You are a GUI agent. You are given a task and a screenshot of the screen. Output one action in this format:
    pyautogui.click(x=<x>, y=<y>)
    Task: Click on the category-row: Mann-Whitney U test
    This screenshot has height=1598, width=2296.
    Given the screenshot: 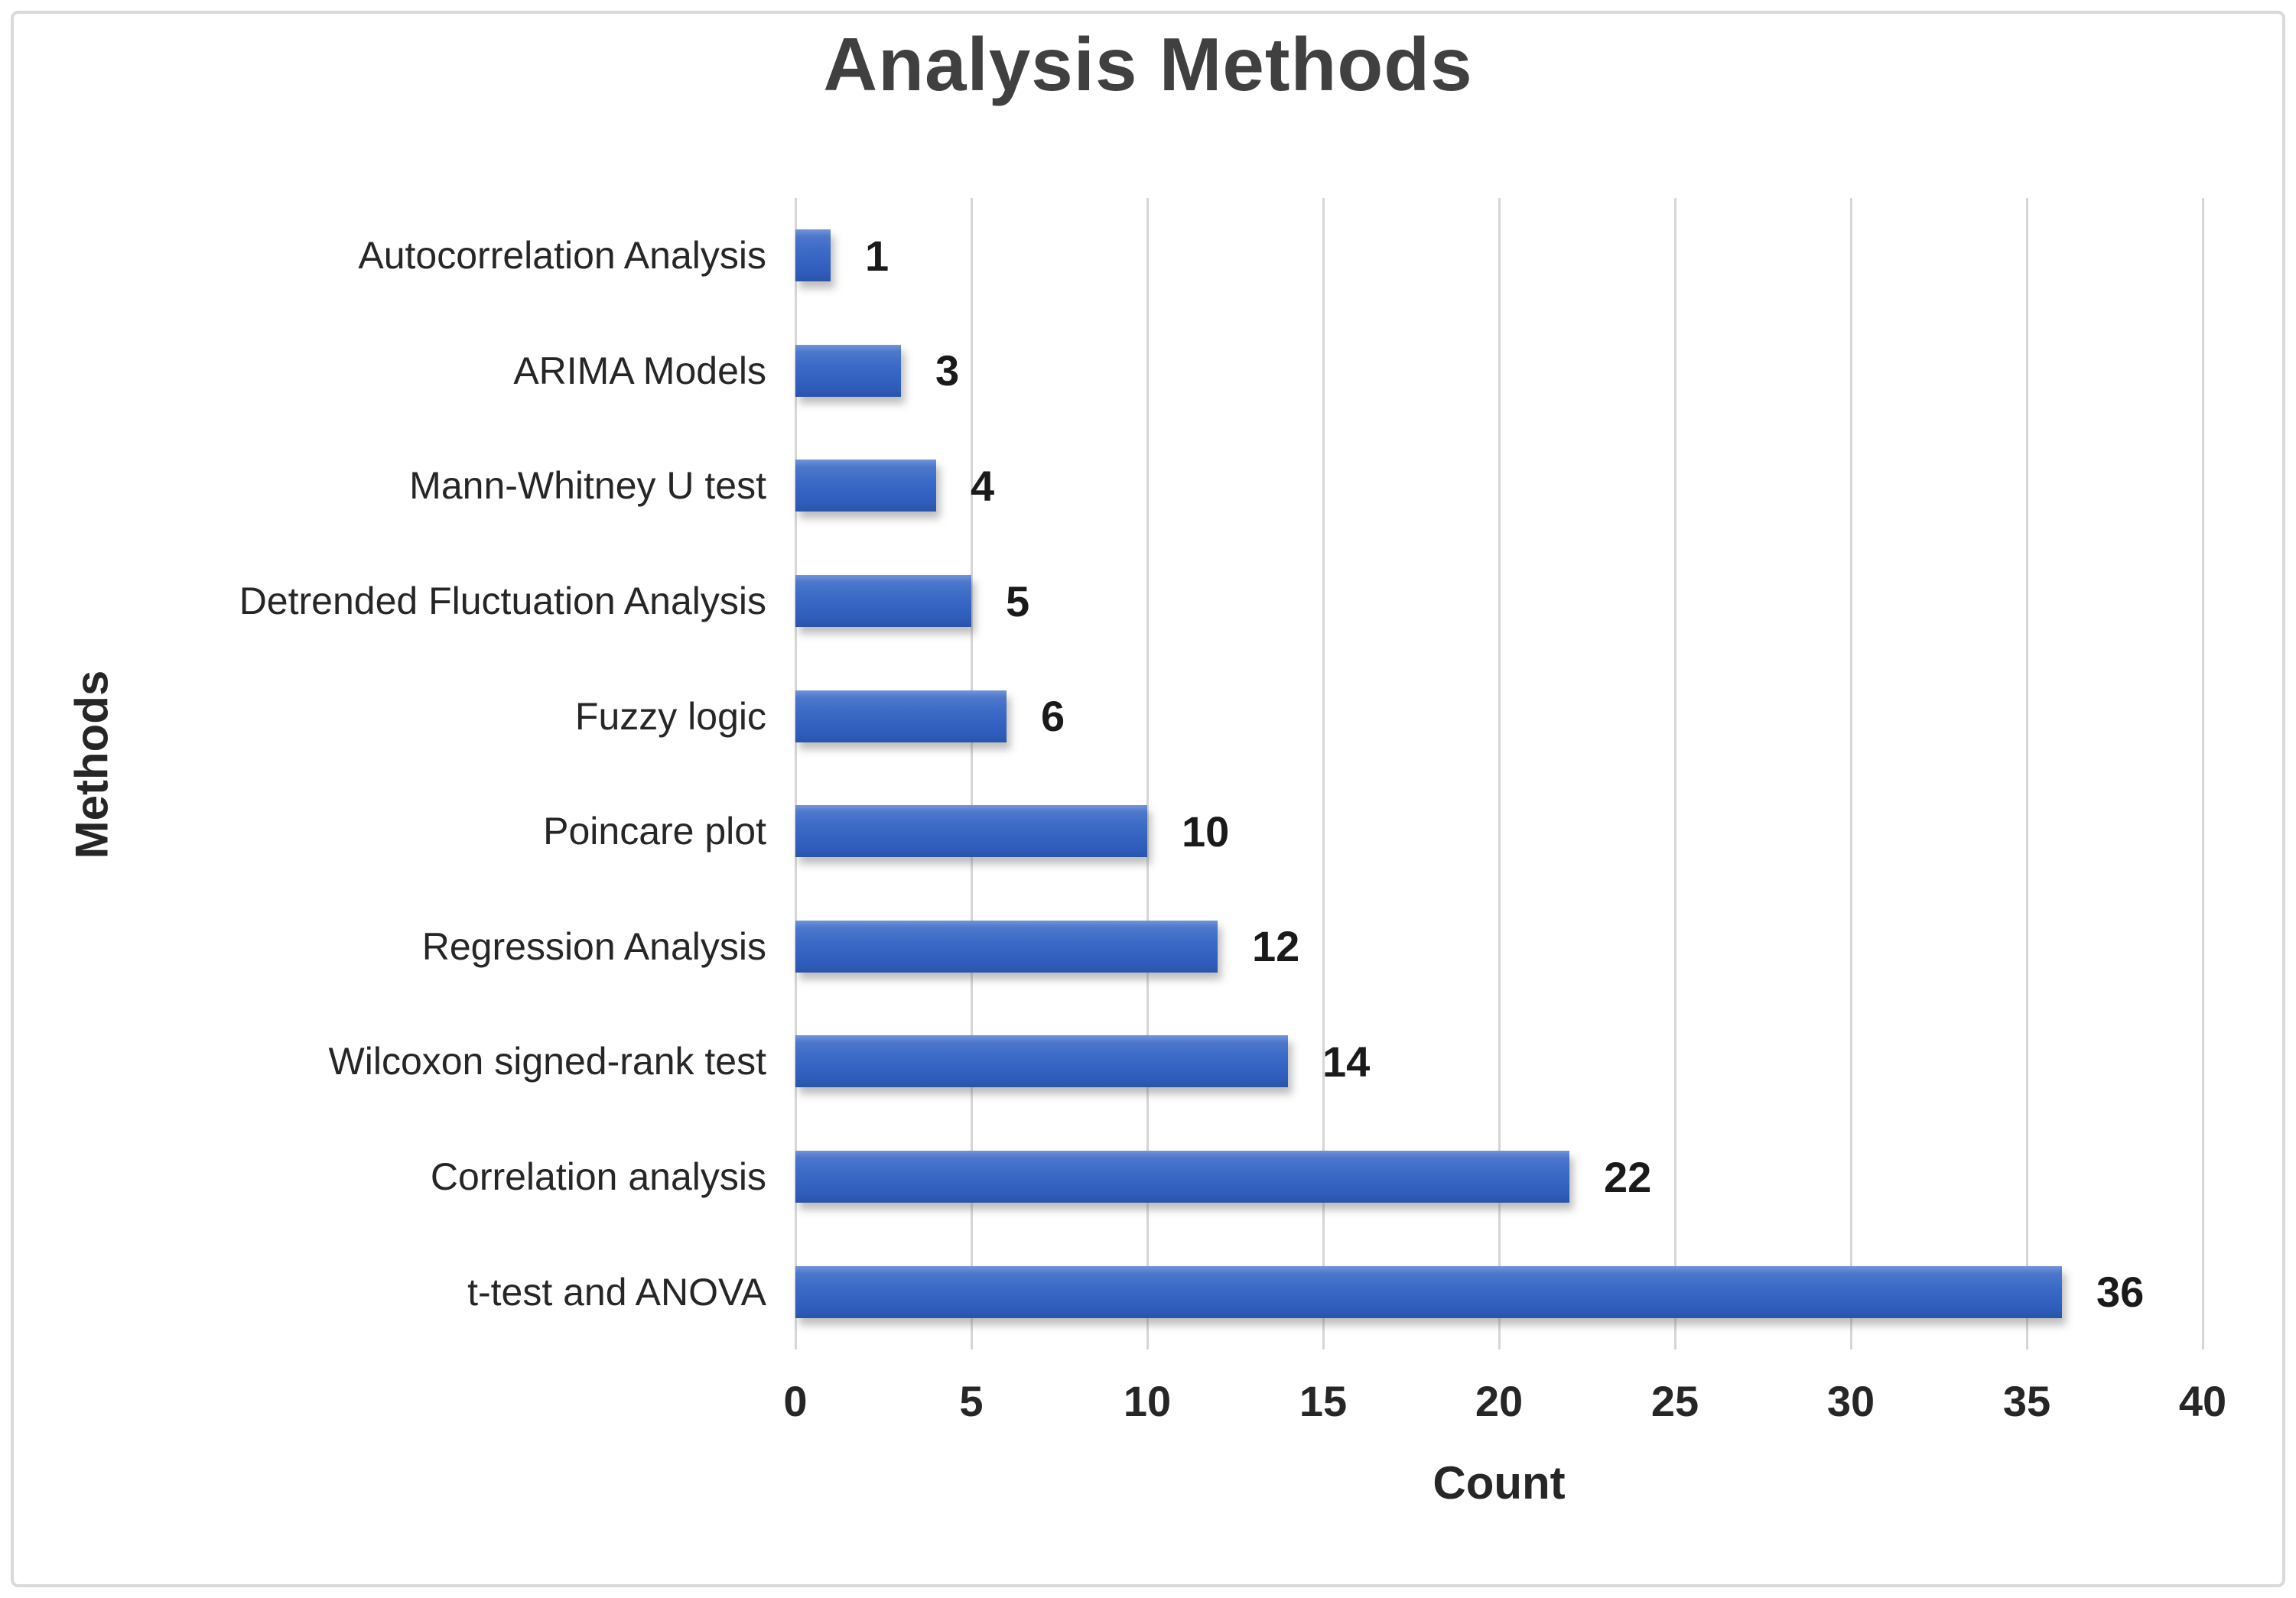 What is the action you would take?
    pyautogui.click(x=383, y=486)
    